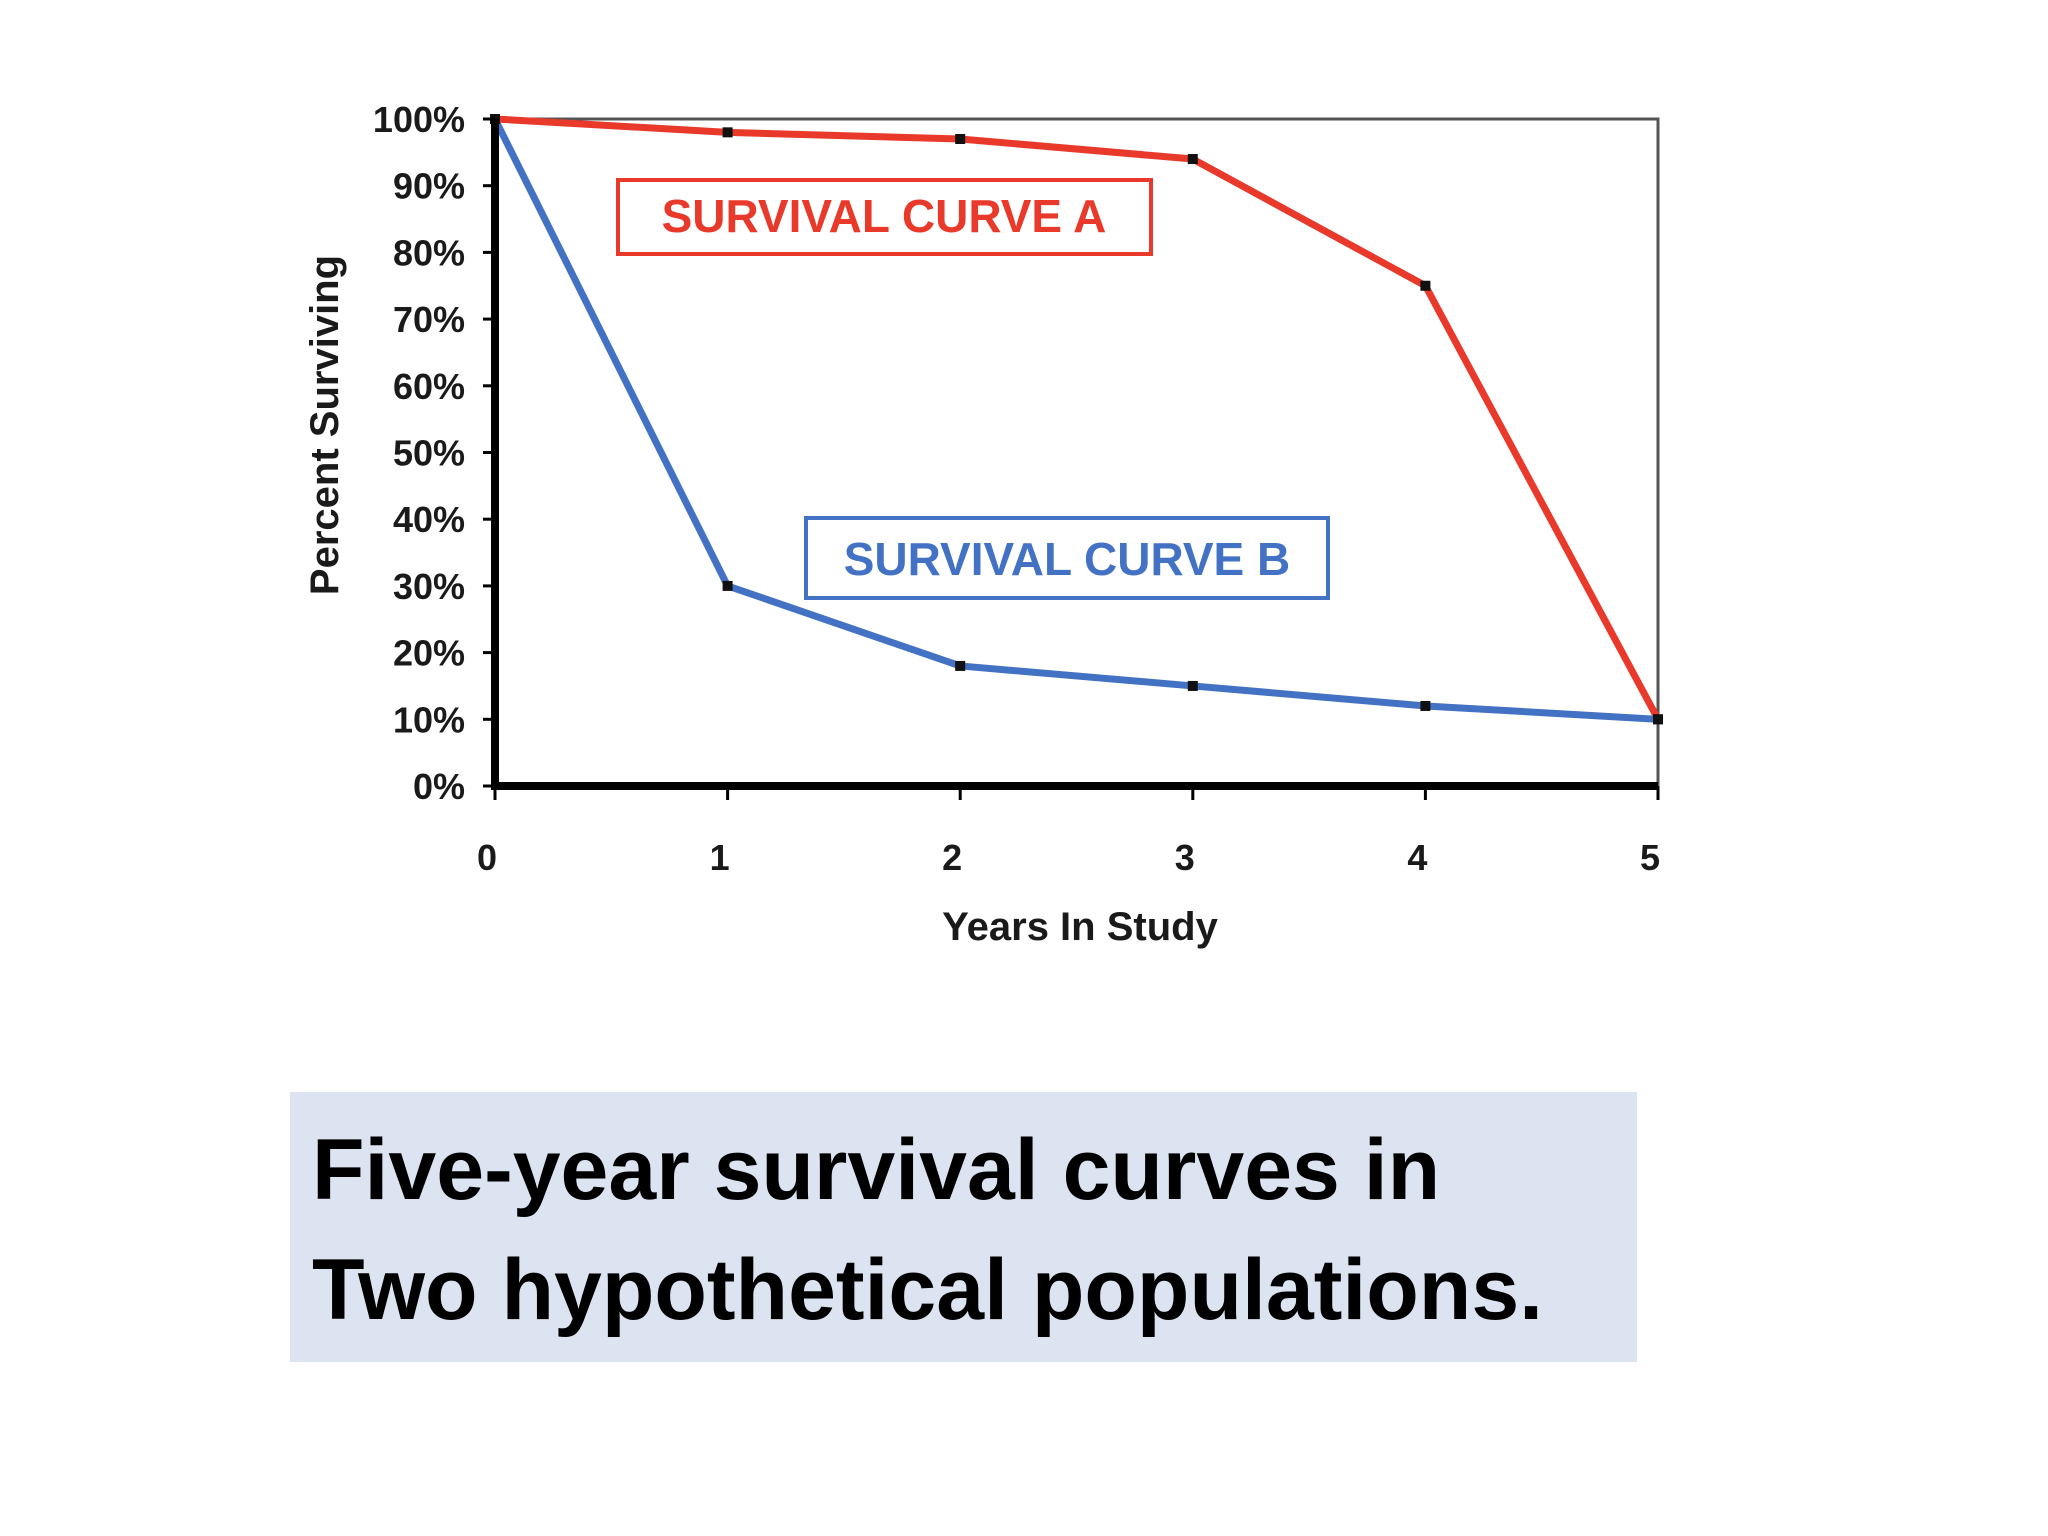  What do you see at coordinates (1185, 857) in the screenshot?
I see `x-tick-label: 3` at bounding box center [1185, 857].